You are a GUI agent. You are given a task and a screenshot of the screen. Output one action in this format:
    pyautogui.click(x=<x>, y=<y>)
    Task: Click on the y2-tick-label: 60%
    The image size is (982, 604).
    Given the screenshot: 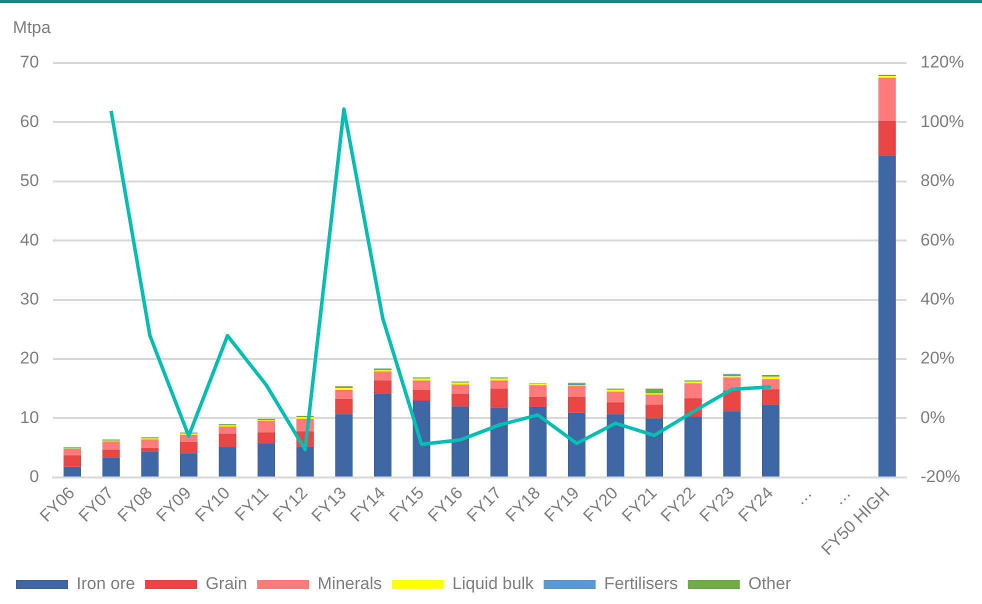 What is the action you would take?
    pyautogui.click(x=937, y=240)
    